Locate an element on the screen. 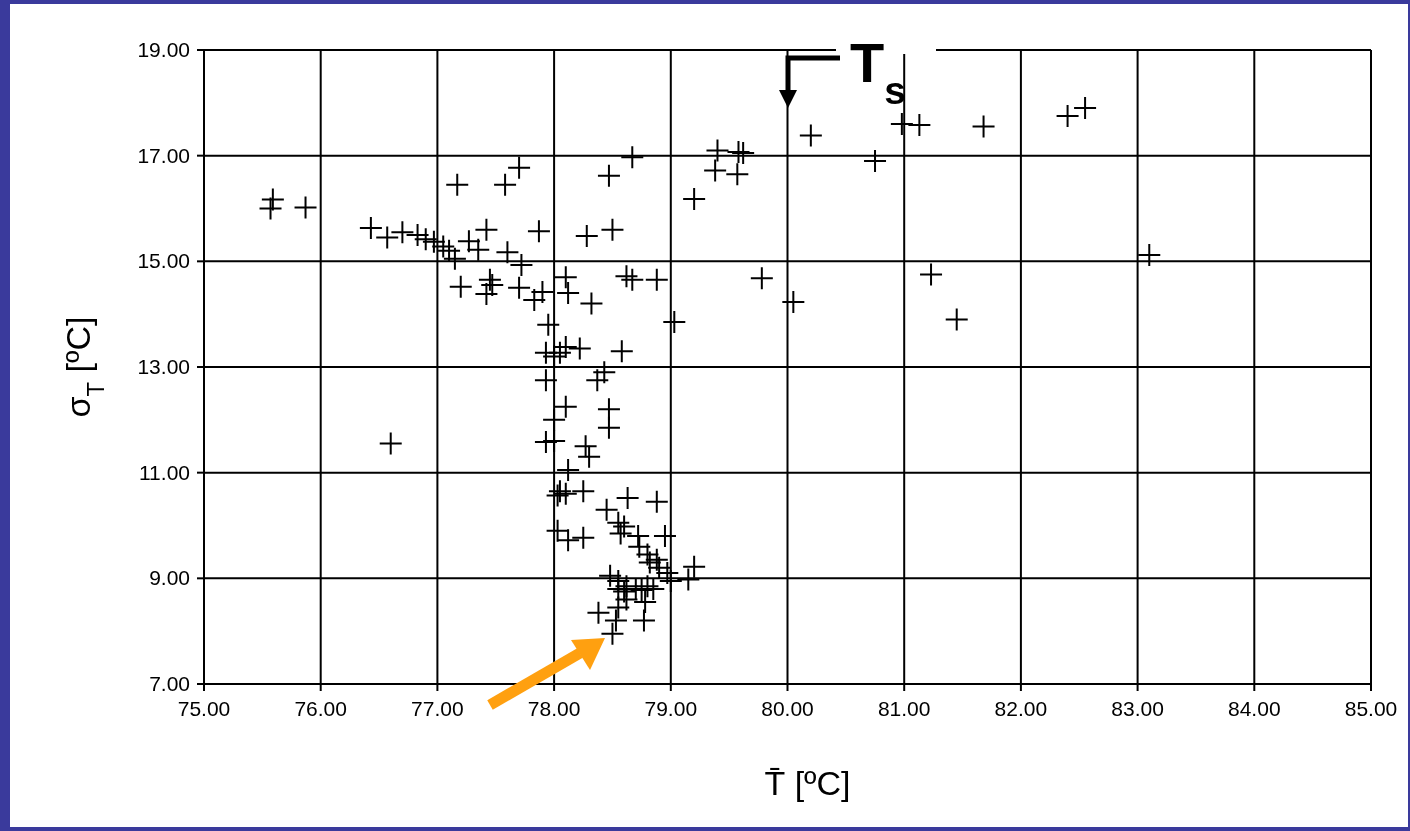 The image size is (1410, 831). y-tick-label: 17.00 is located at coordinates (163, 155).